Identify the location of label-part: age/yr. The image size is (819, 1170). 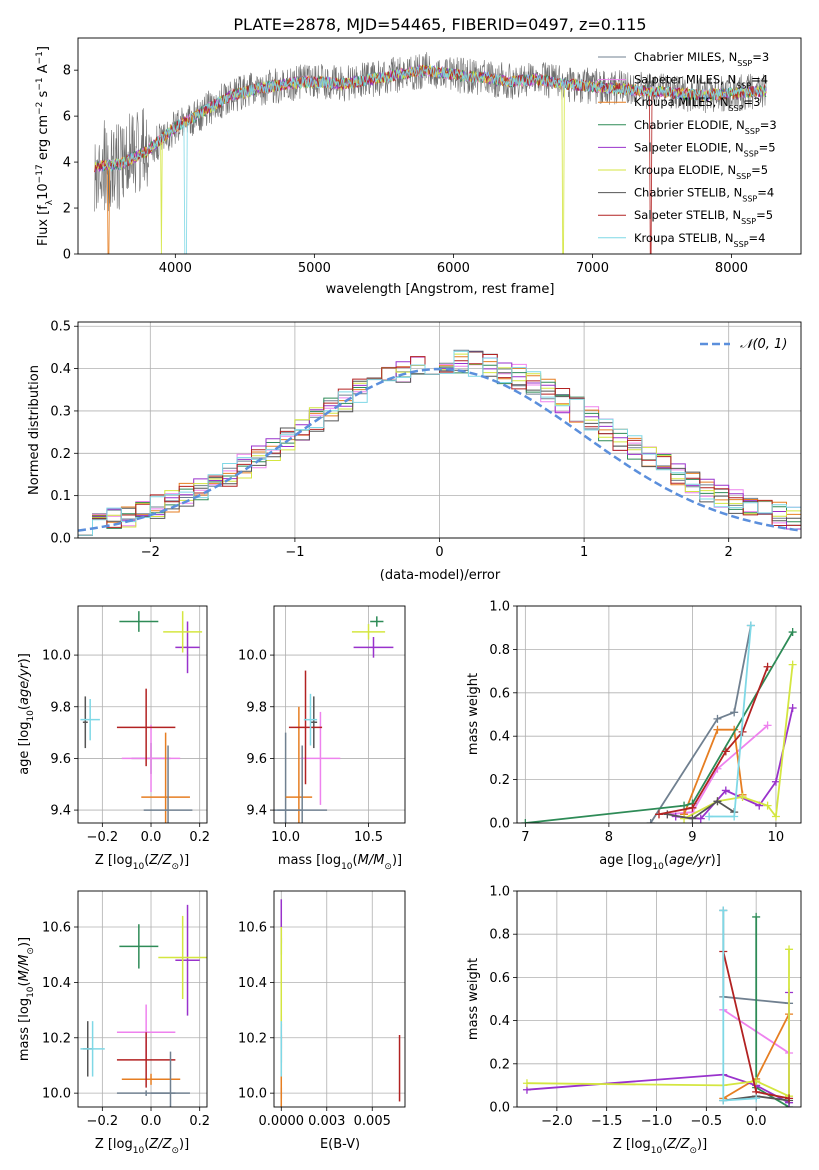
(24, 683).